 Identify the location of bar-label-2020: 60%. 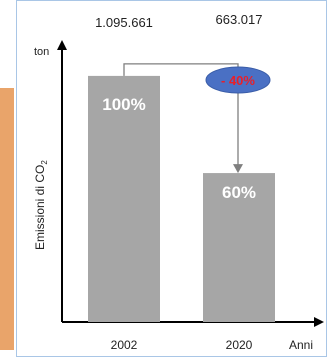
(239, 192).